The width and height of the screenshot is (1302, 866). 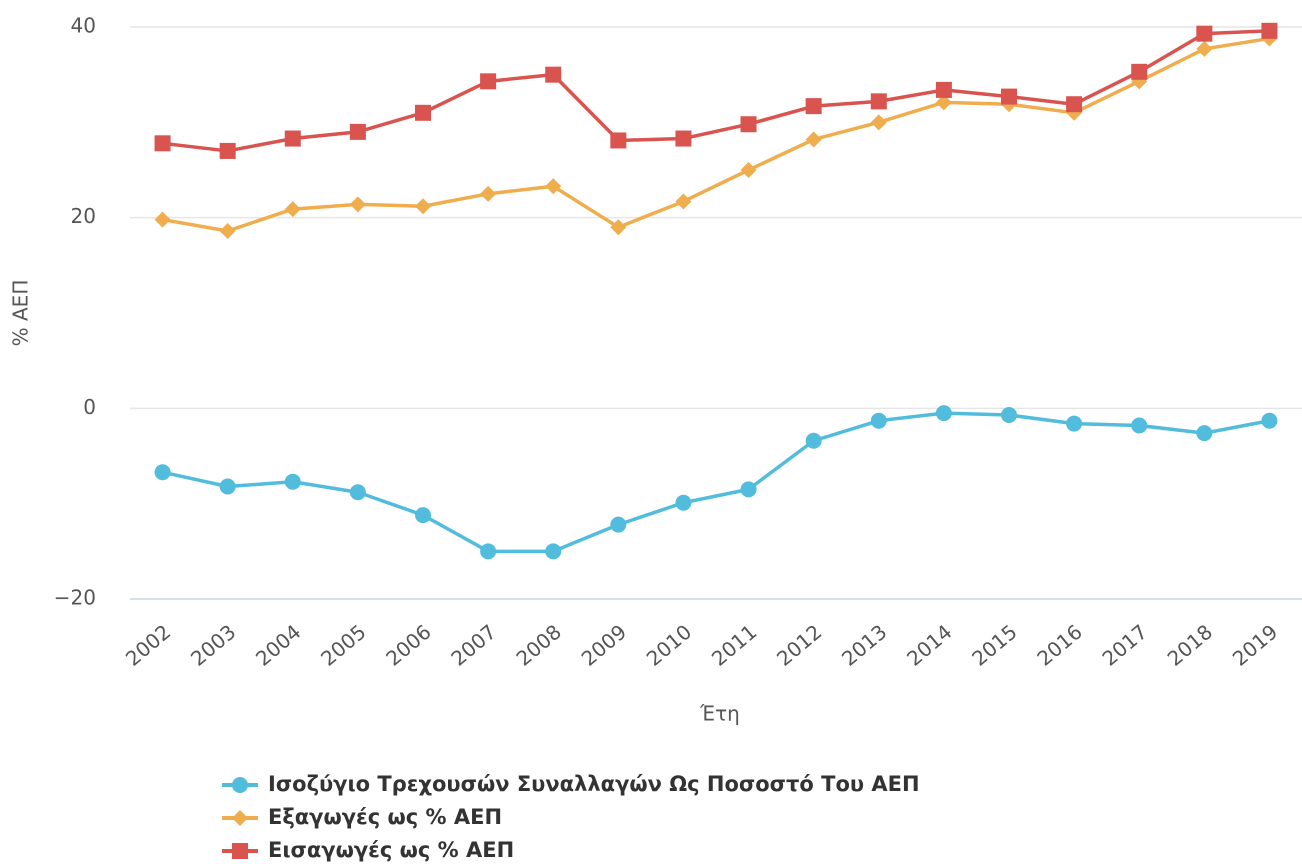 I want to click on x-tick-label: 2006, so click(x=408, y=645).